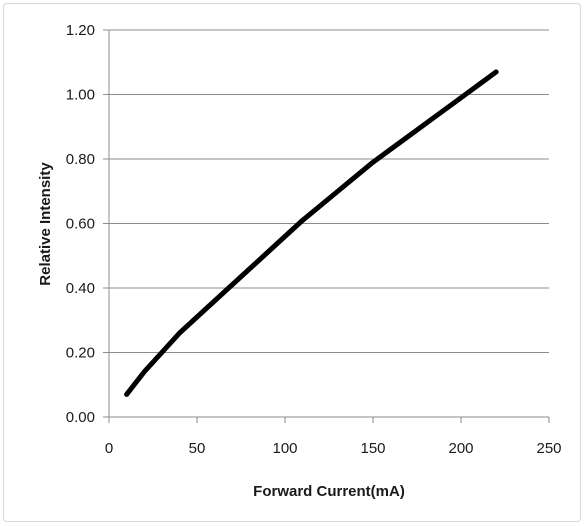  Describe the element at coordinates (80, 417) in the screenshot. I see `y-tick-label: 0.00` at that location.